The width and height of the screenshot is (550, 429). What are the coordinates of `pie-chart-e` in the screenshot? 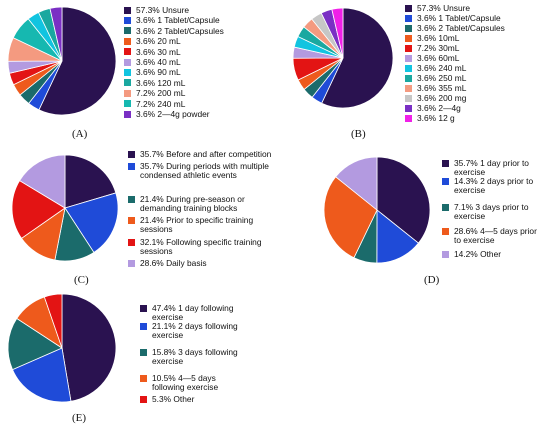 It's located at (62, 348).